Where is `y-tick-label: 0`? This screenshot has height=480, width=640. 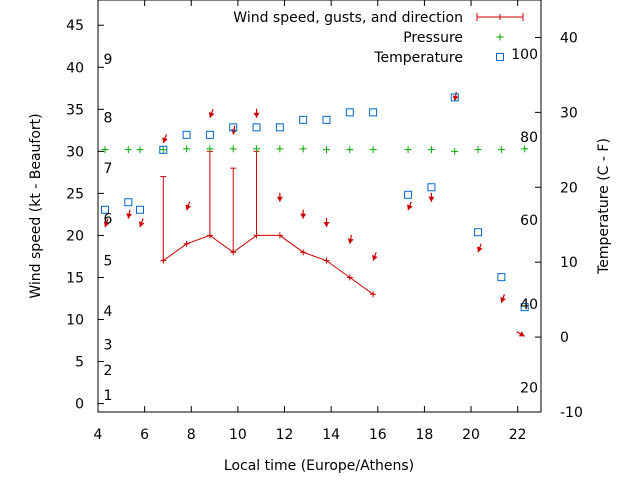 y-tick-label: 0 is located at coordinates (79, 405).